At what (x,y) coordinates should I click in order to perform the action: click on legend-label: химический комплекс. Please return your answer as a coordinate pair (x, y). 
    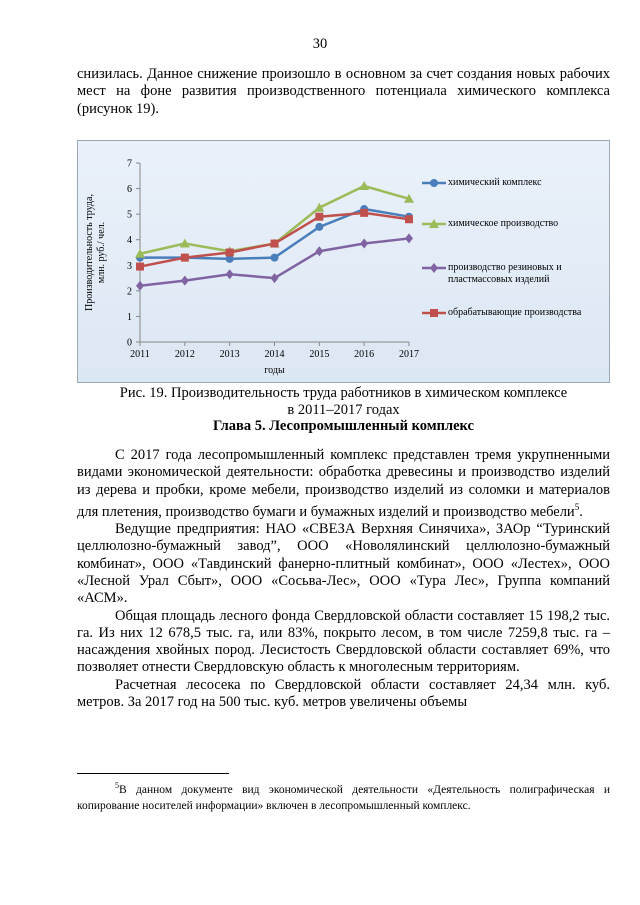
    Looking at the image, I should click on (495, 182).